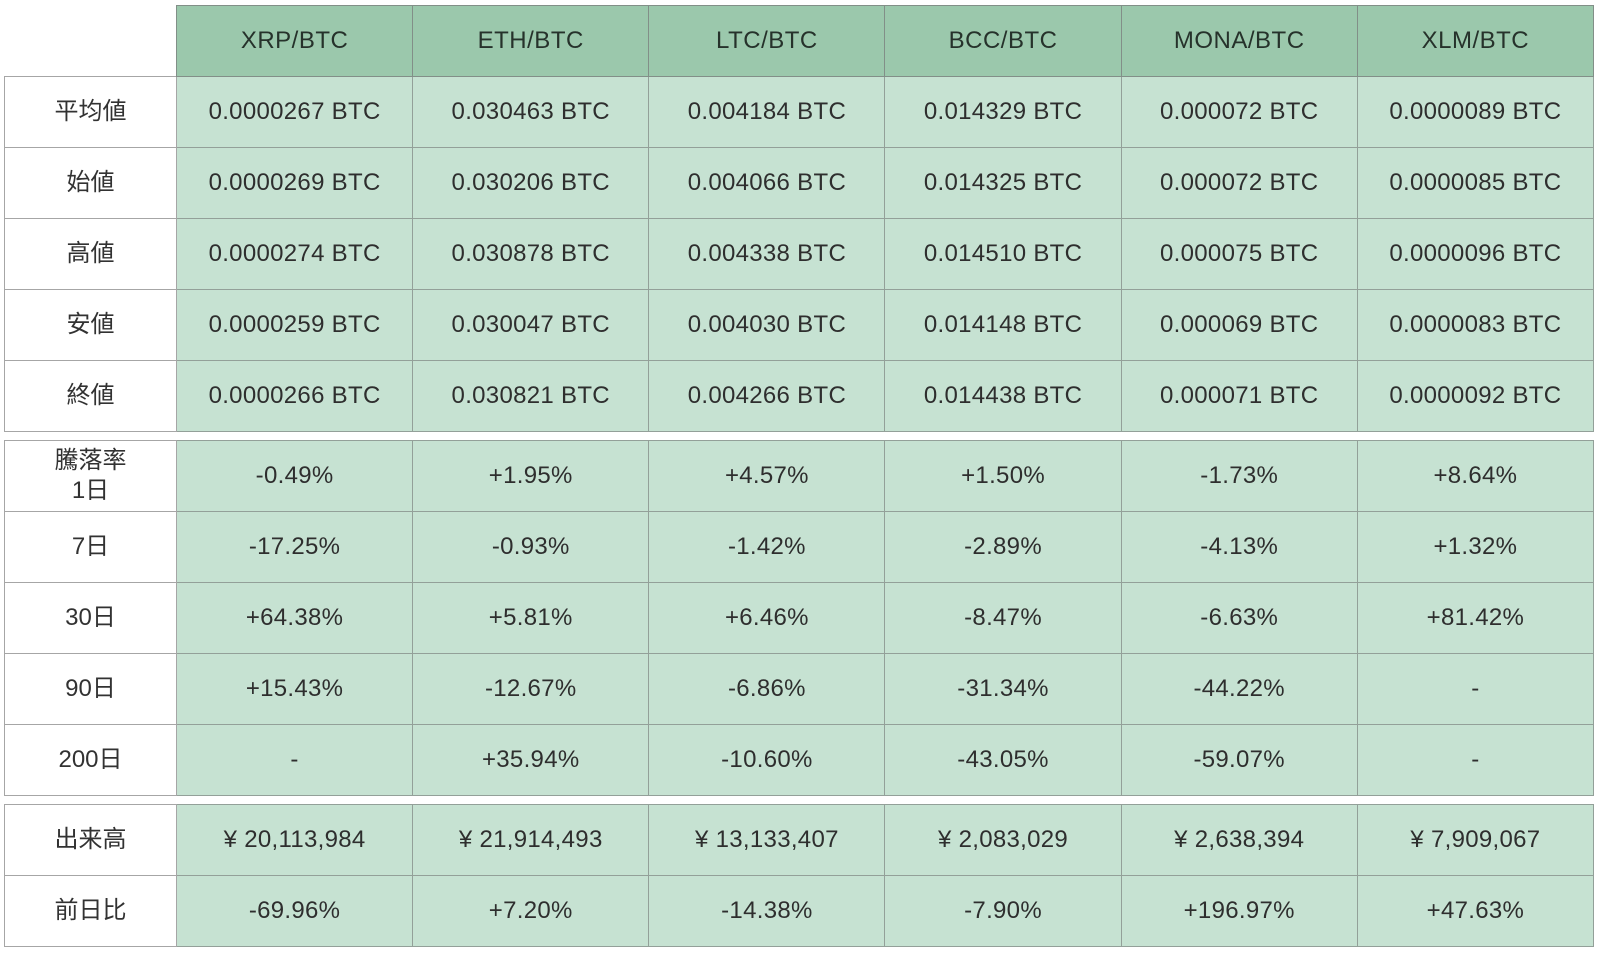 The height and width of the screenshot is (973, 1600). What do you see at coordinates (767, 183) in the screenshot?
I see `data-cell: 0.004066 BTC` at bounding box center [767, 183].